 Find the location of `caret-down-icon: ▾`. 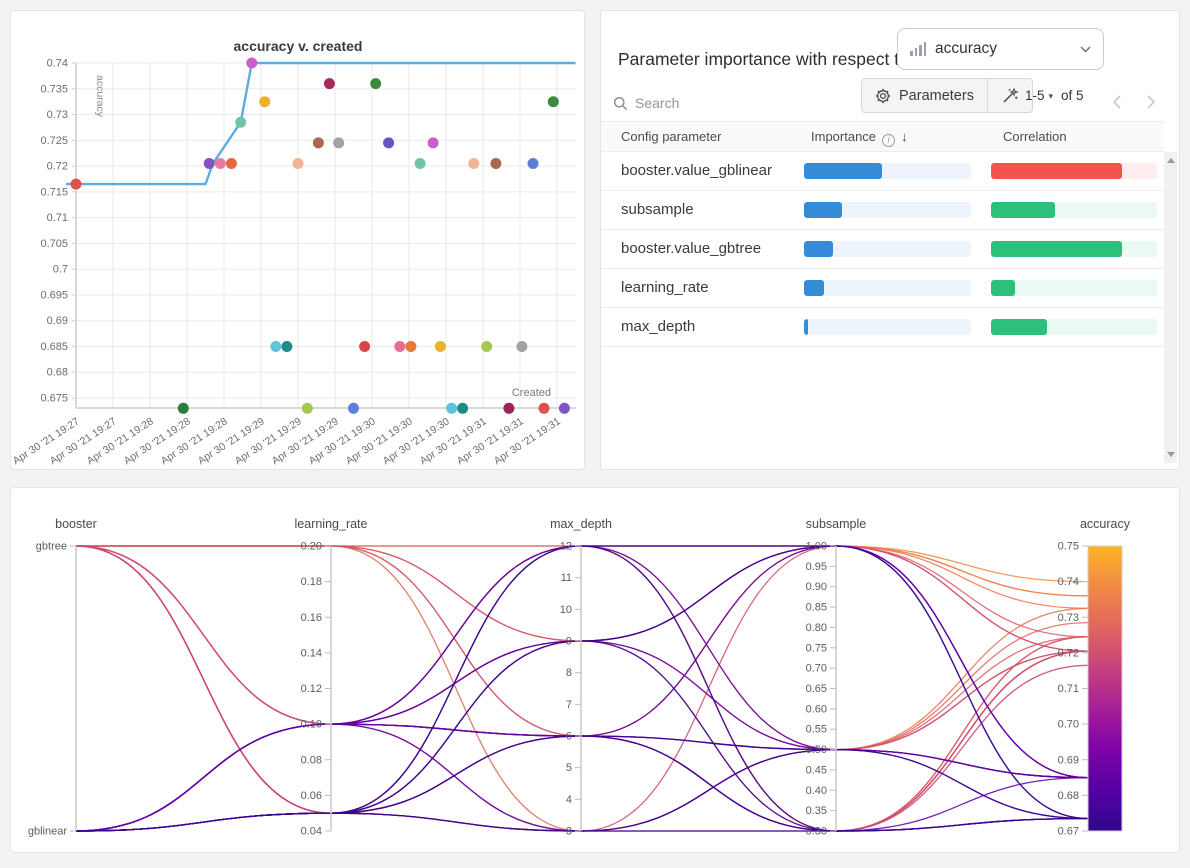

caret-down-icon: ▾ is located at coordinates (1051, 96).